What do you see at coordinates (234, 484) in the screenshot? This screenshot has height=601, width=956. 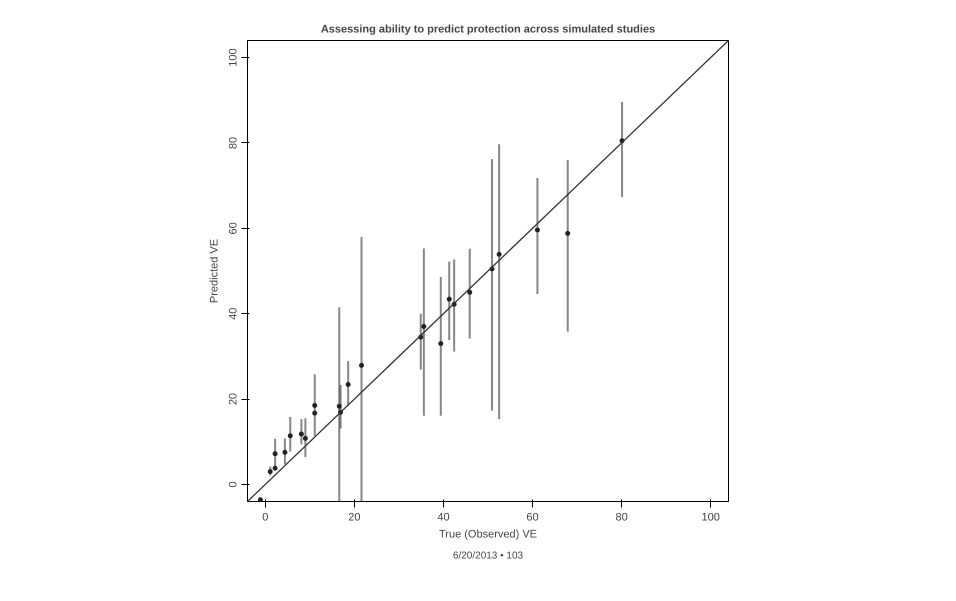 I see `y-tick-label: 0` at bounding box center [234, 484].